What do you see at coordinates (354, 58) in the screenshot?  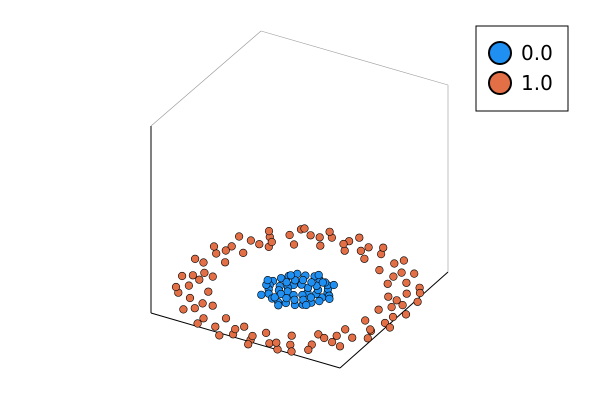 I see `axis-top-right-edge` at bounding box center [354, 58].